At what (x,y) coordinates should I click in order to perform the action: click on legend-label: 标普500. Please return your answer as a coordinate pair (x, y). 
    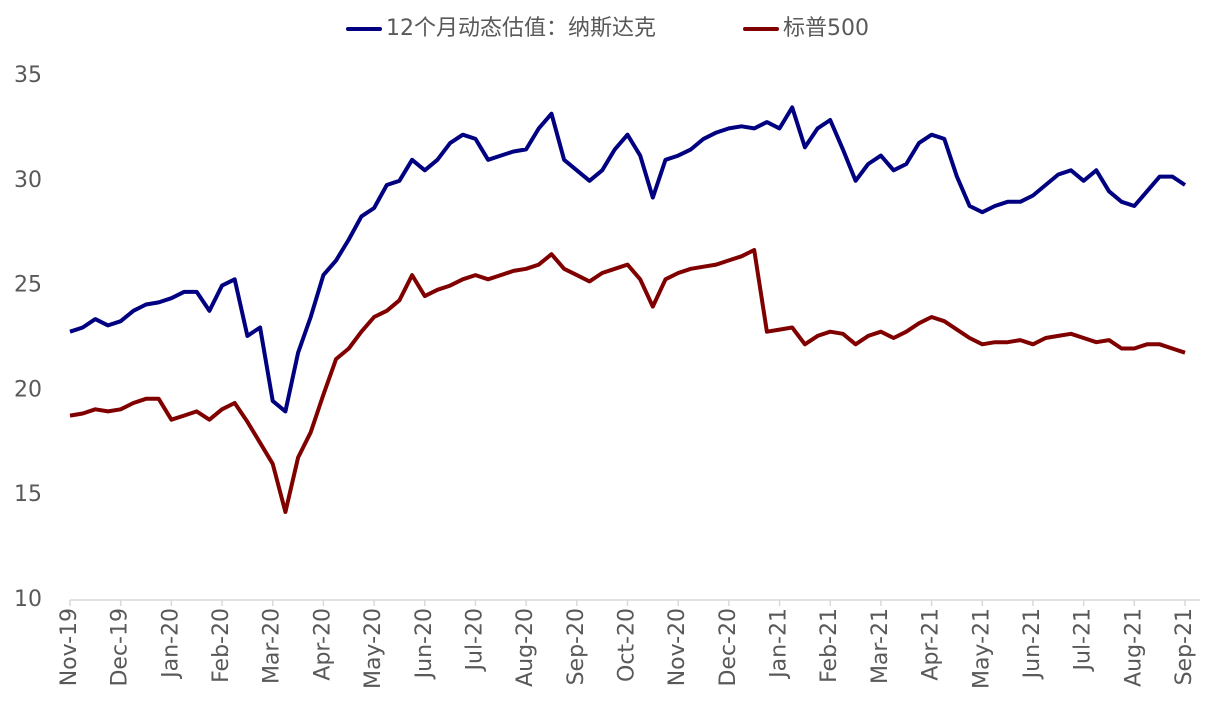
    Looking at the image, I should click on (826, 28).